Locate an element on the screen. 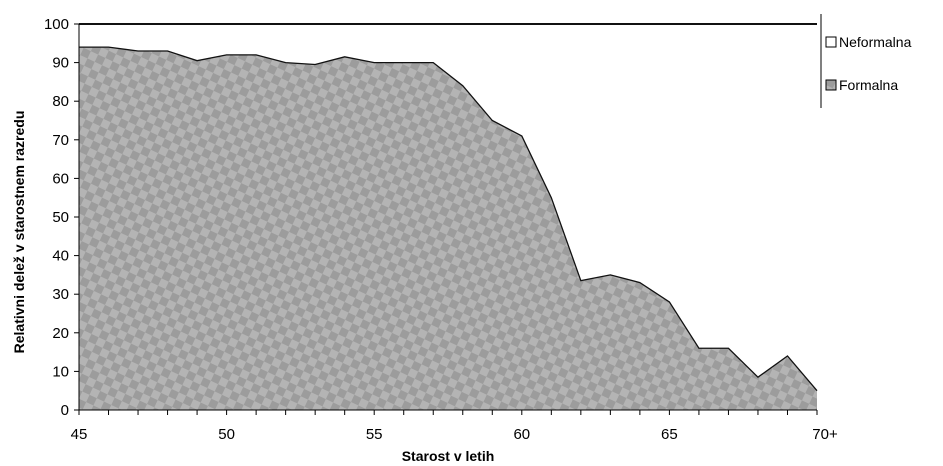  x-axis: 45 50 55 60 65 70+ is located at coordinates (454, 426).